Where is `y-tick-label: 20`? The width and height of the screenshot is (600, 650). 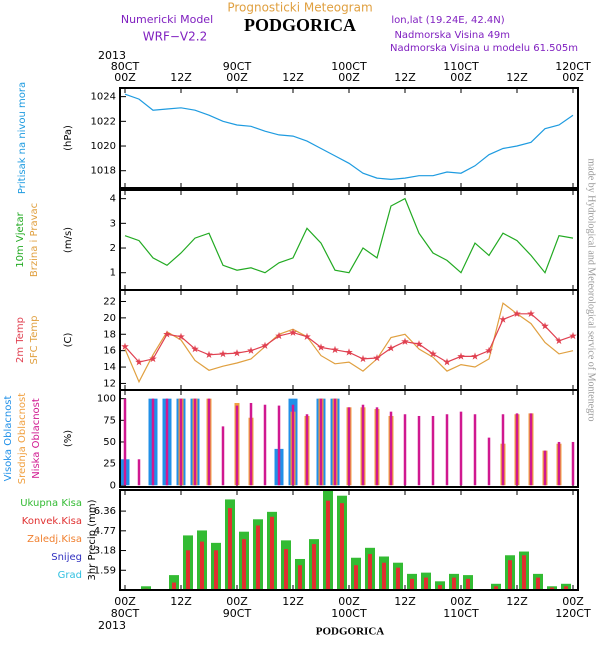
y-tick-label: 20 is located at coordinates (109, 318).